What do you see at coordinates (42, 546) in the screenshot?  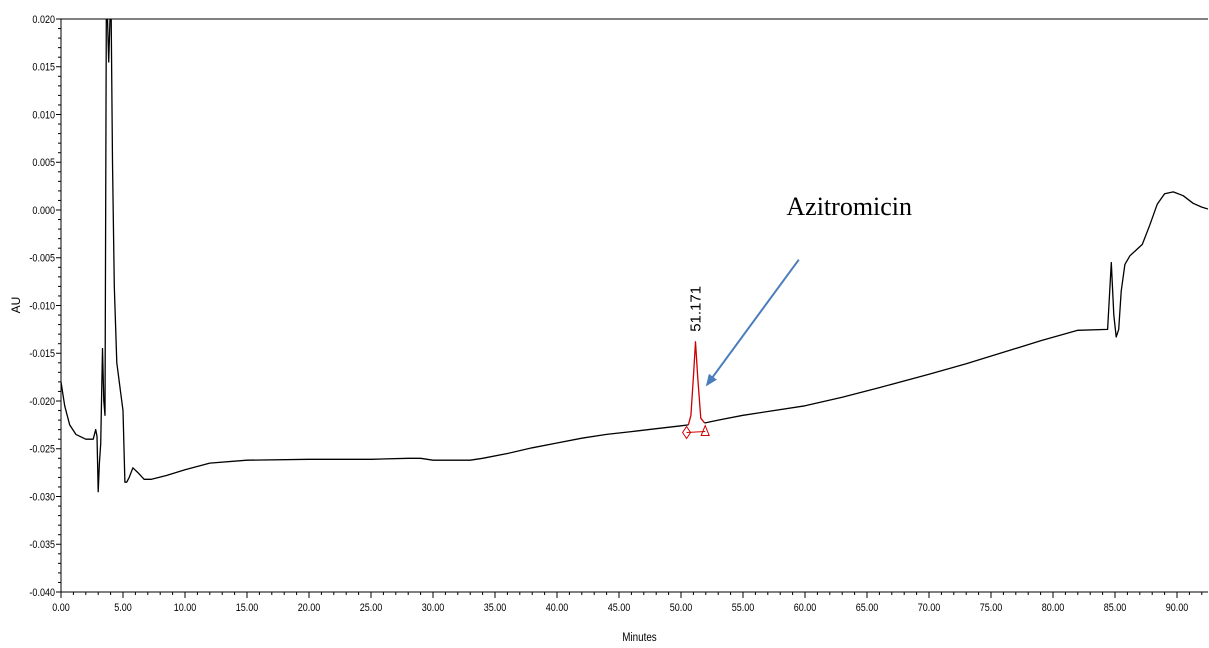 I see `y-tick-label: -0.035` at bounding box center [42, 546].